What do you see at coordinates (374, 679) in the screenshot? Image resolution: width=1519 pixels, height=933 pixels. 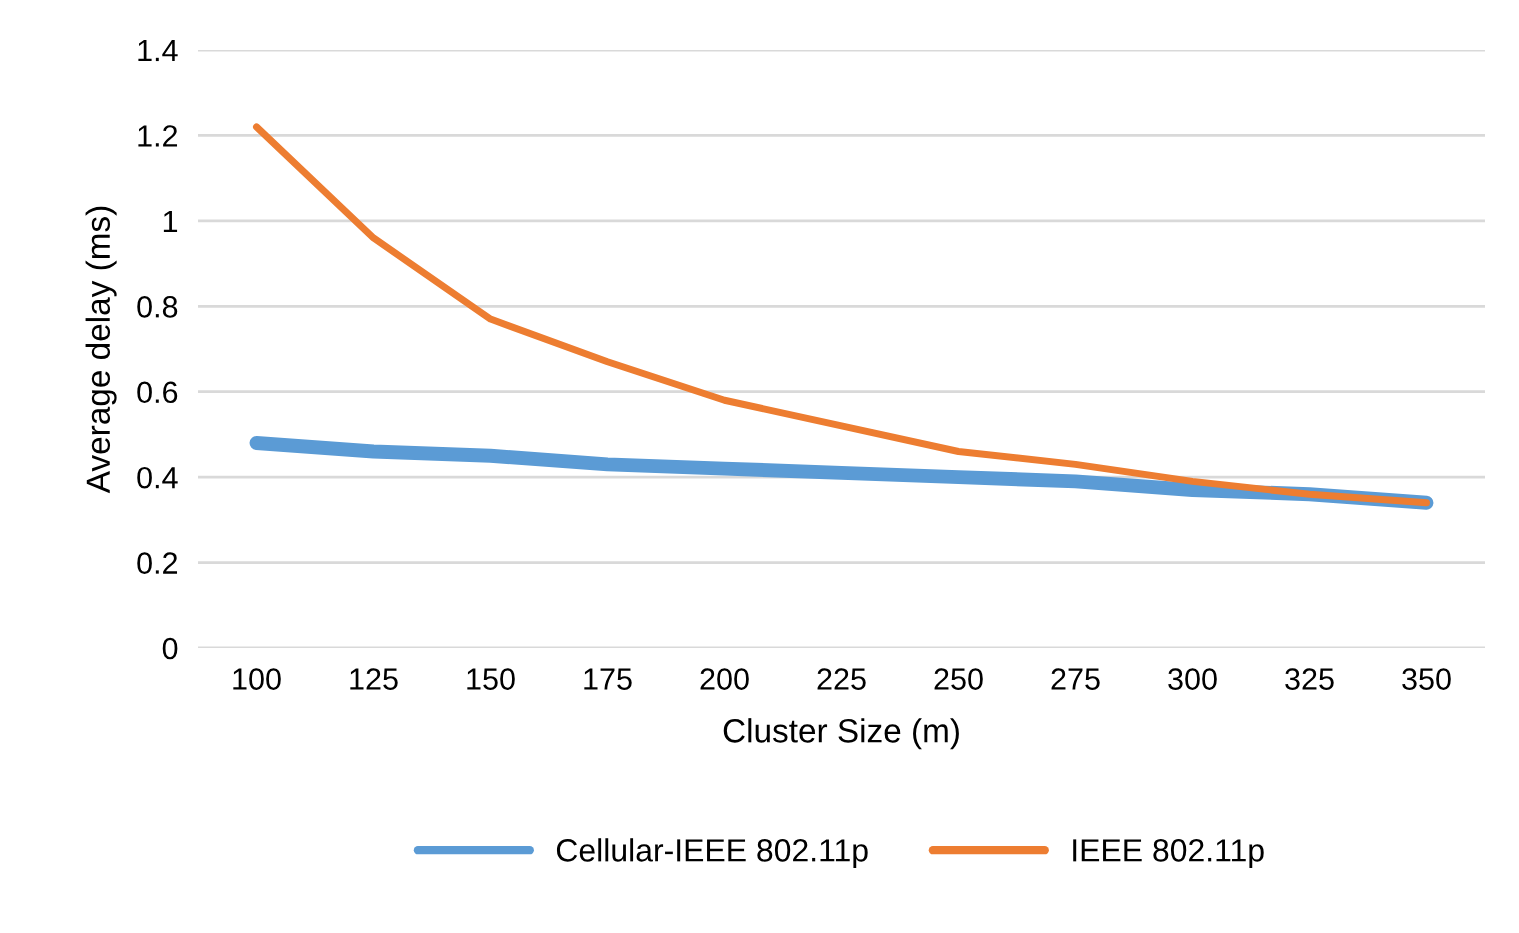 I see `x-tick-label: 125` at bounding box center [374, 679].